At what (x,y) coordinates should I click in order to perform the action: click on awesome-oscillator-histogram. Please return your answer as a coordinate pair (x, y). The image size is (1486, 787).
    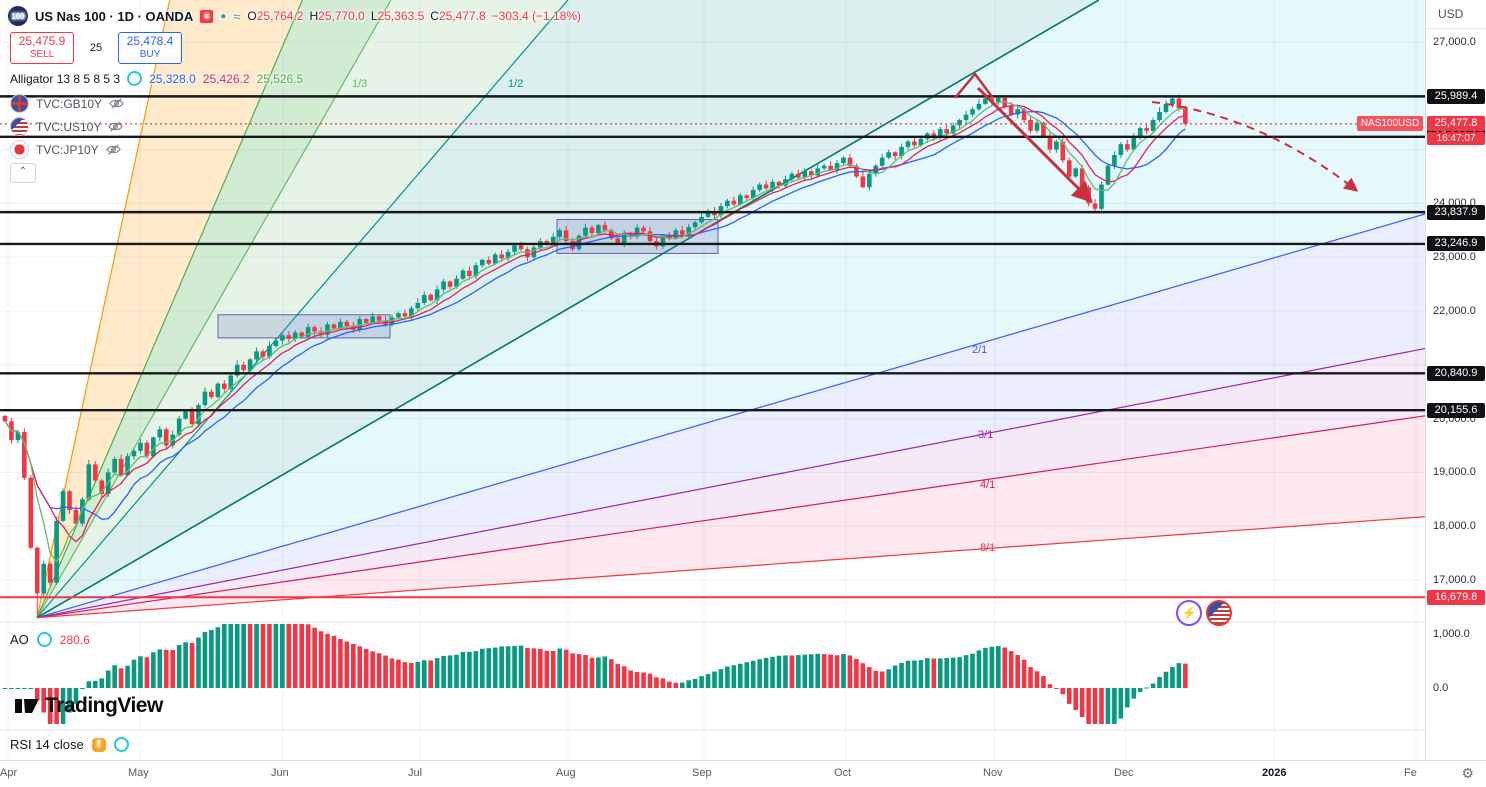
    Looking at the image, I should click on (595, 674).